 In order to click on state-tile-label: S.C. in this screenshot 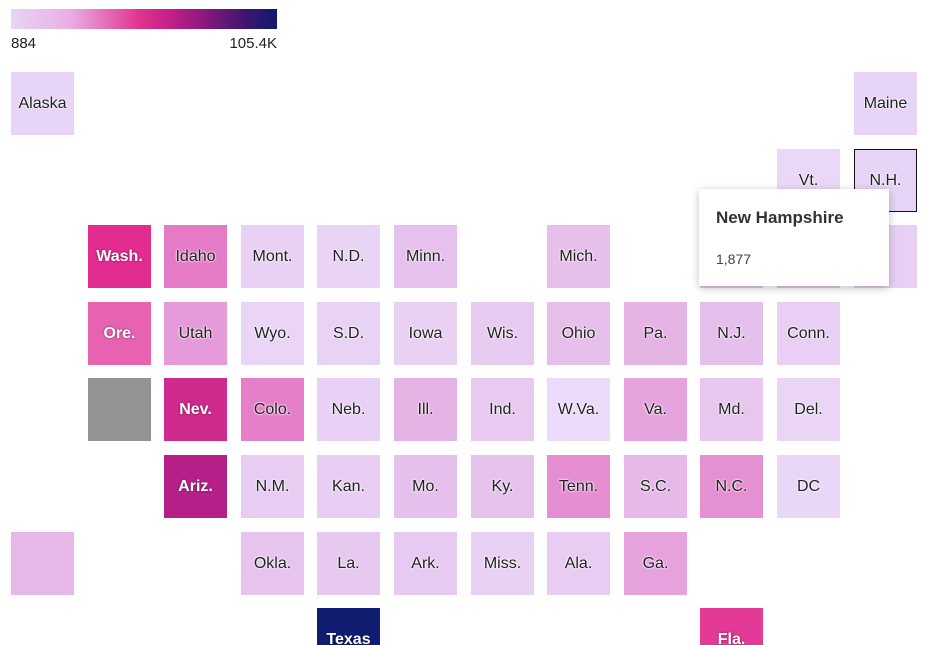, I will do `click(655, 486)`.